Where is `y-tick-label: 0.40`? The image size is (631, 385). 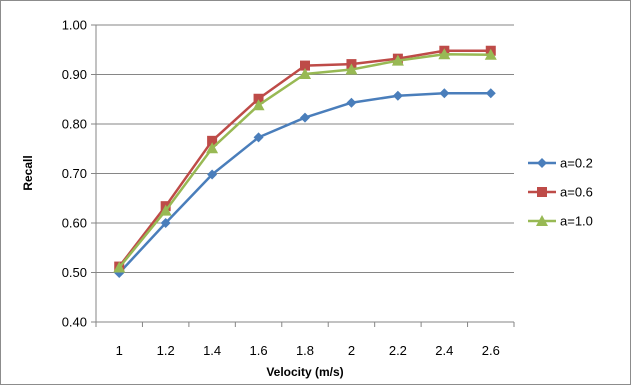
y-tick-label: 0.40 is located at coordinates (74, 322).